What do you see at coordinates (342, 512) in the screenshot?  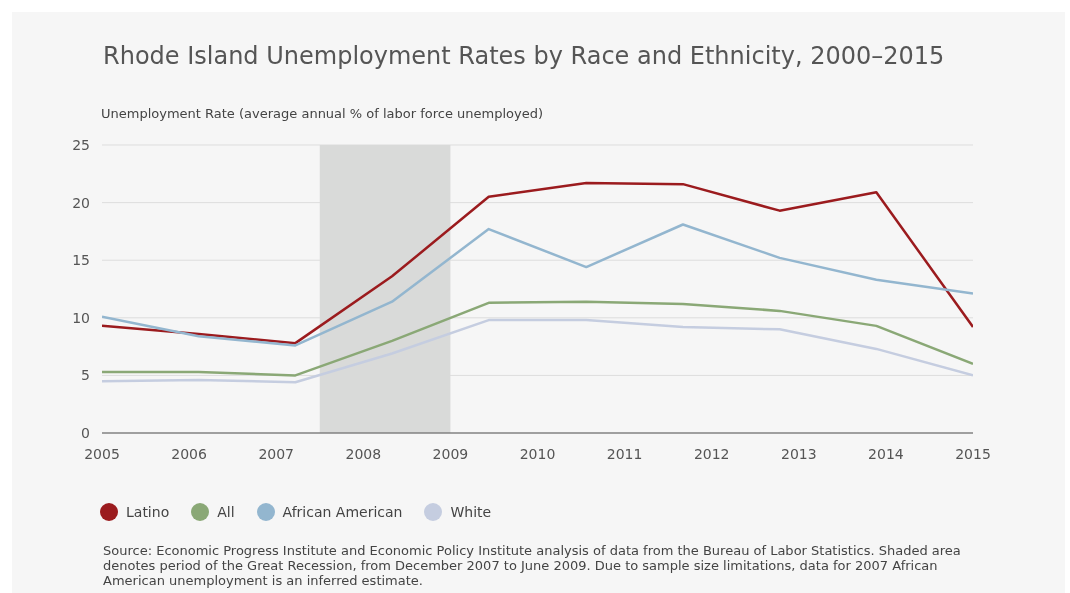 I see `legend-label: African American` at bounding box center [342, 512].